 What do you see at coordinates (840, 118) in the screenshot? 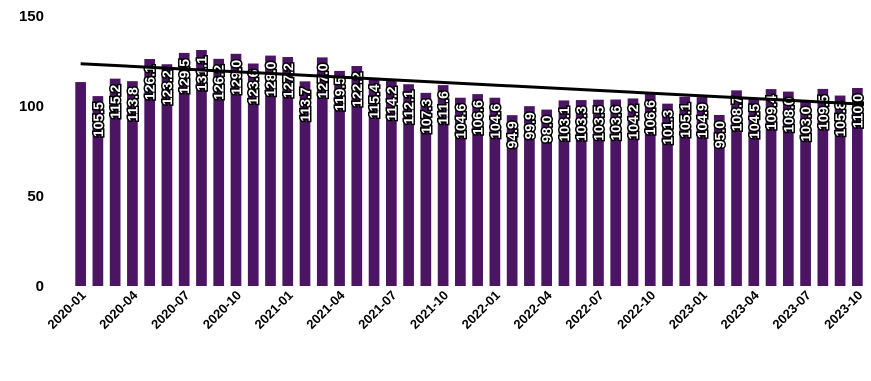
I see `data-label: 105.8` at bounding box center [840, 118].